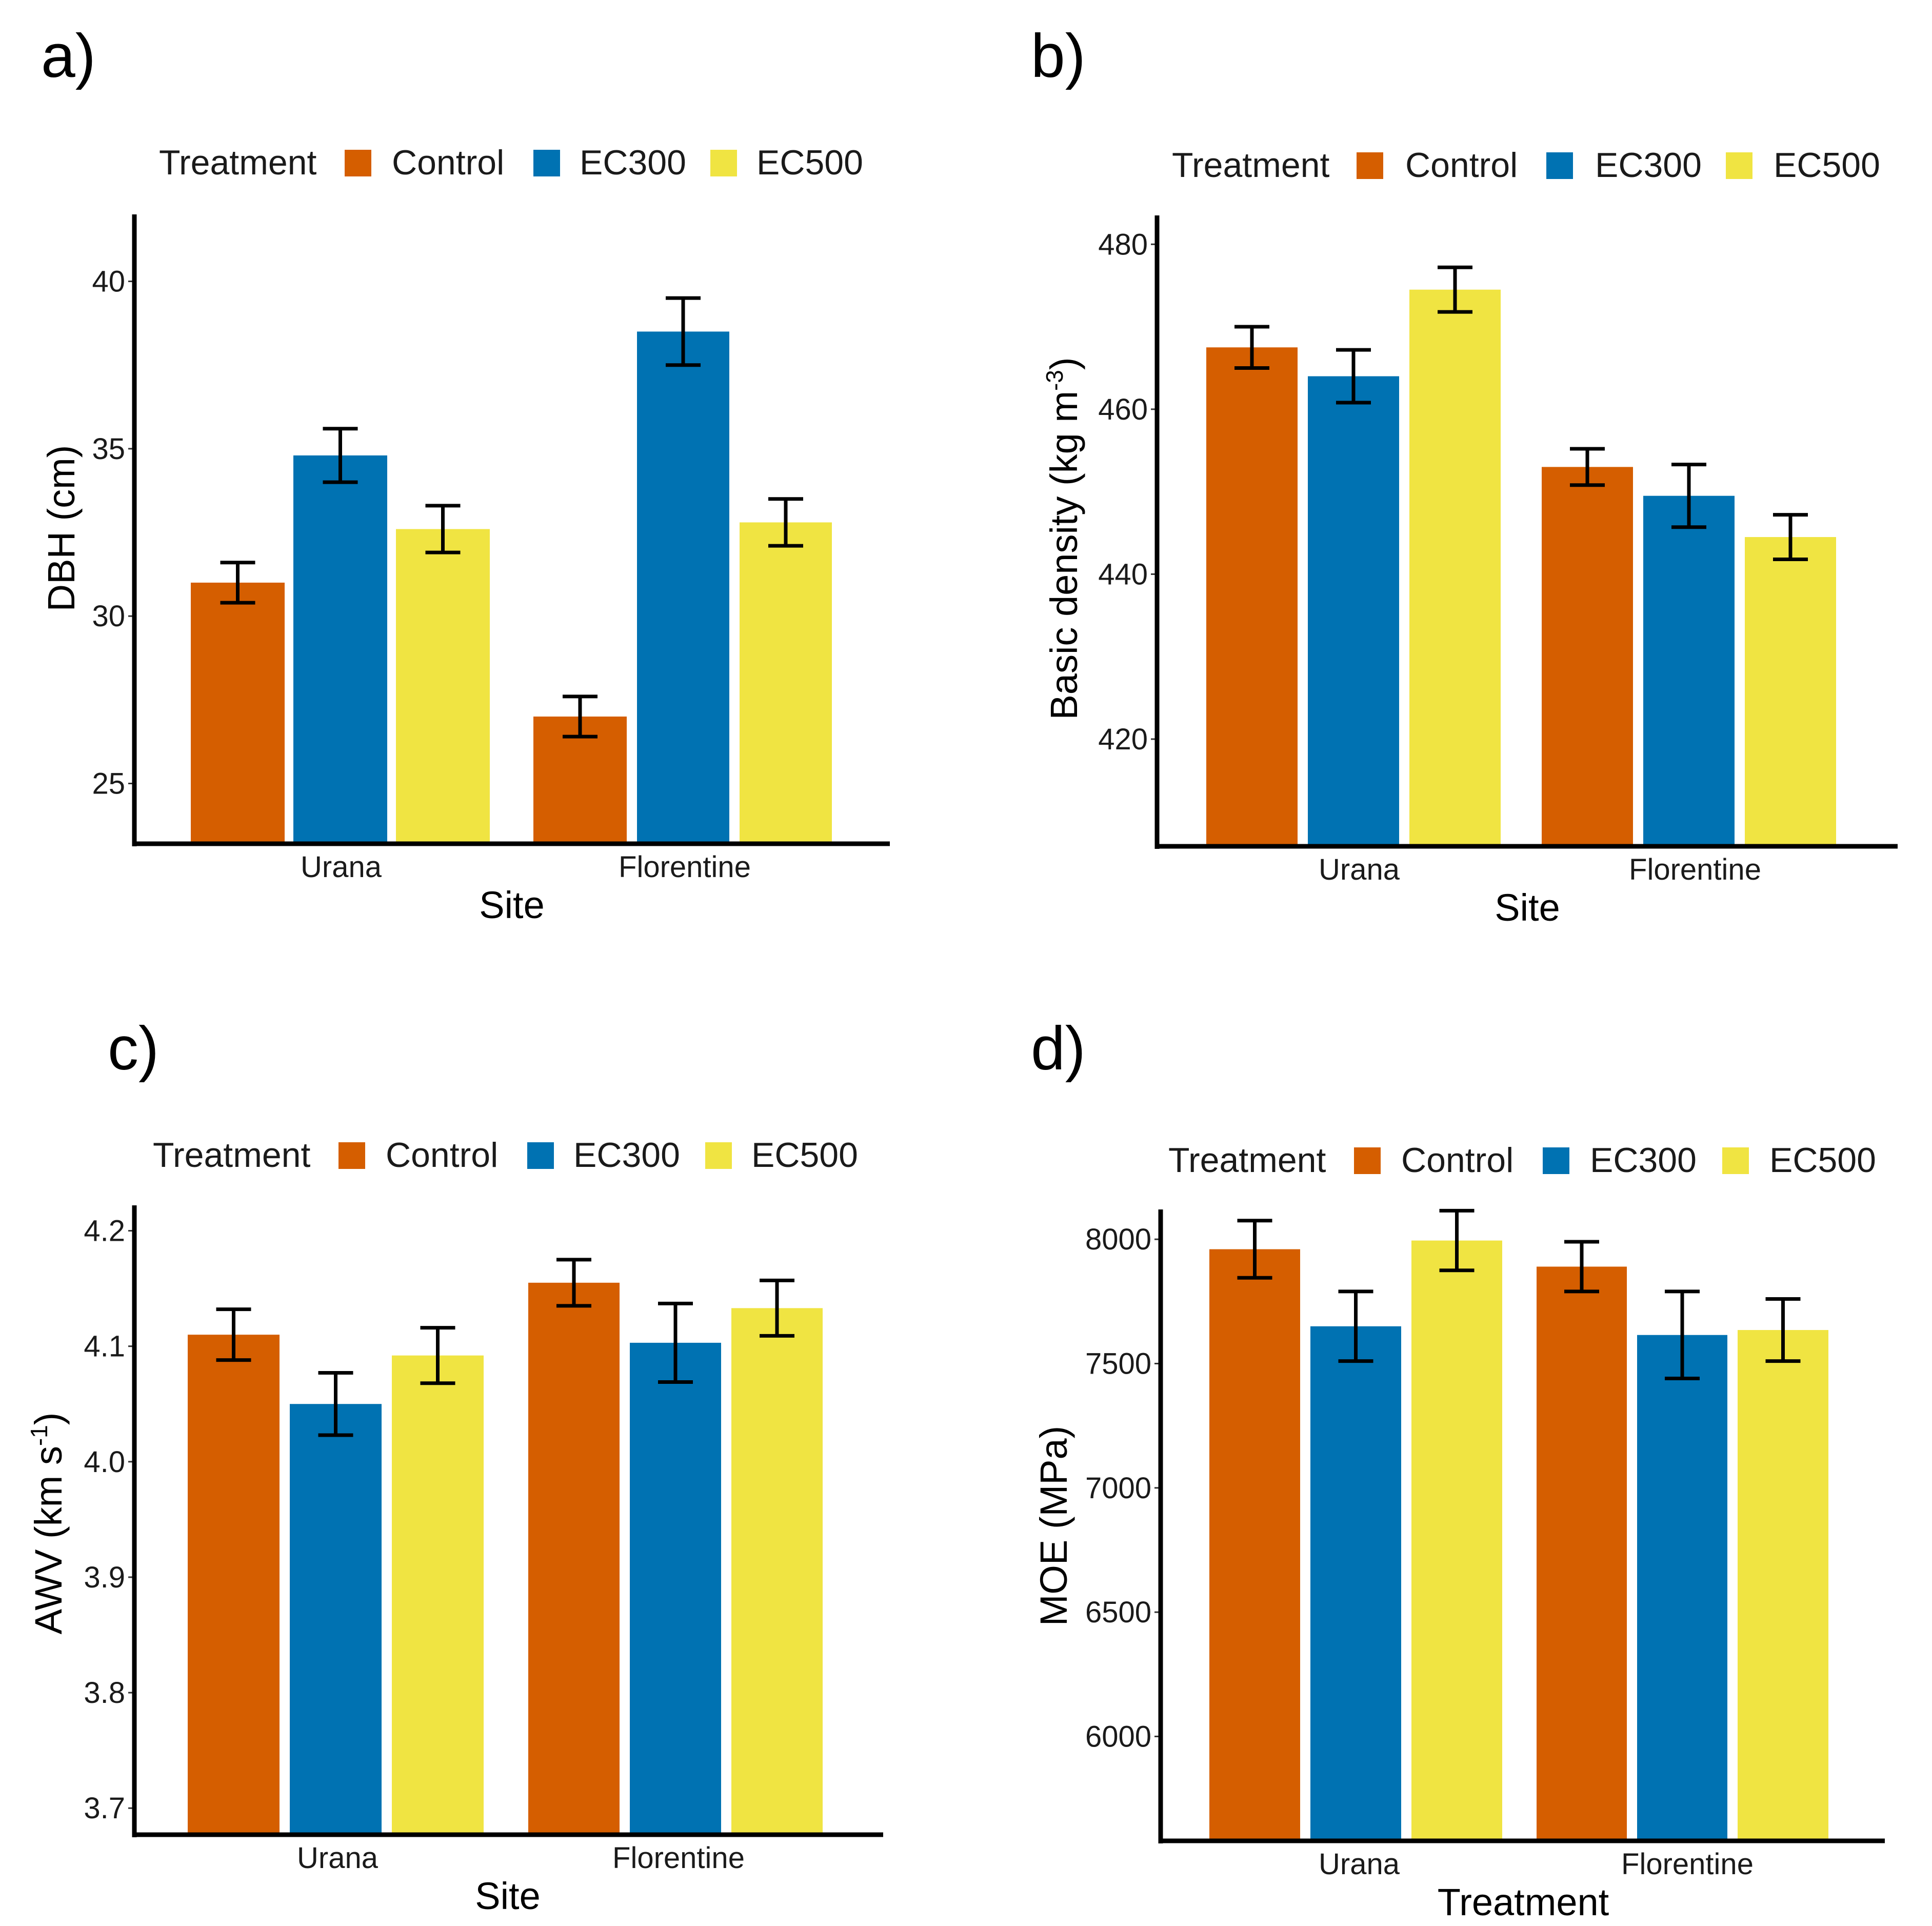 This screenshot has height=1926, width=1932. What do you see at coordinates (511, 162) in the screenshot?
I see `legend-a: Treatment Control EC300 EC500` at bounding box center [511, 162].